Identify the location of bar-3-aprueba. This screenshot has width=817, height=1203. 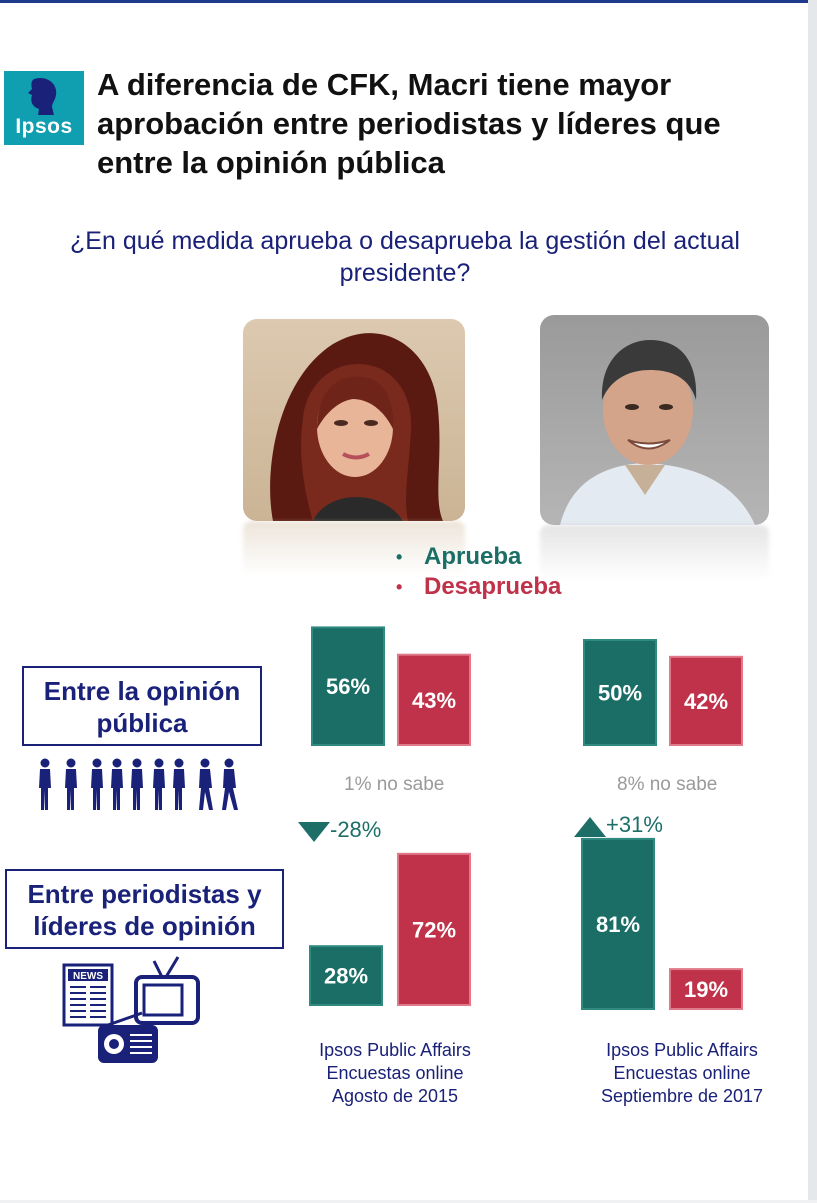
(618, 924).